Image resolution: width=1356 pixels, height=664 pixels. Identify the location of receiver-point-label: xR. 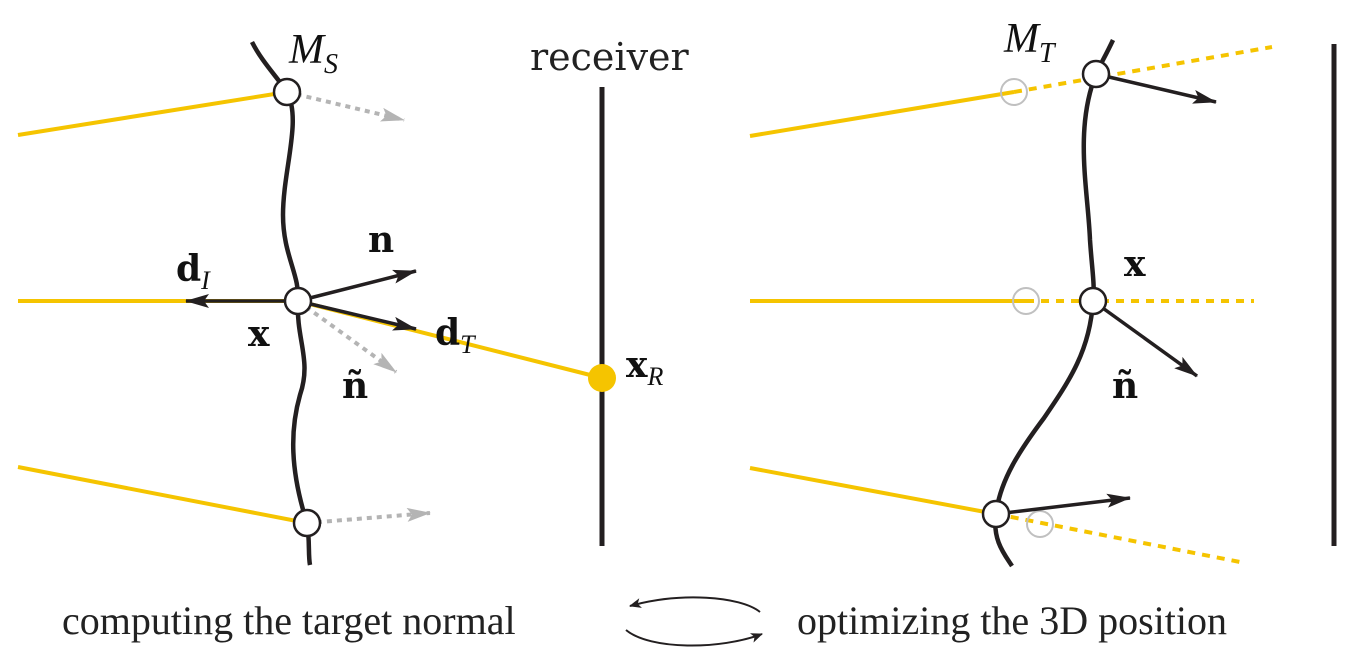
(644, 367).